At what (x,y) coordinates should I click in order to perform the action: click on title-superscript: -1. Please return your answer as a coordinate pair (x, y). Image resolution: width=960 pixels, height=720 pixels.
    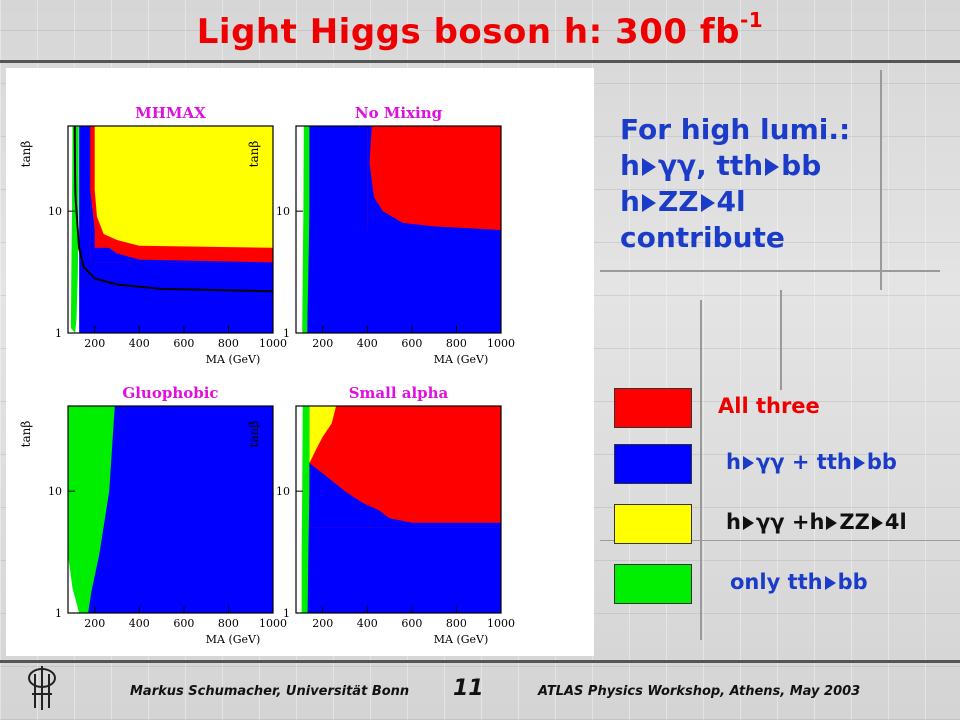
    Looking at the image, I should click on (752, 20).